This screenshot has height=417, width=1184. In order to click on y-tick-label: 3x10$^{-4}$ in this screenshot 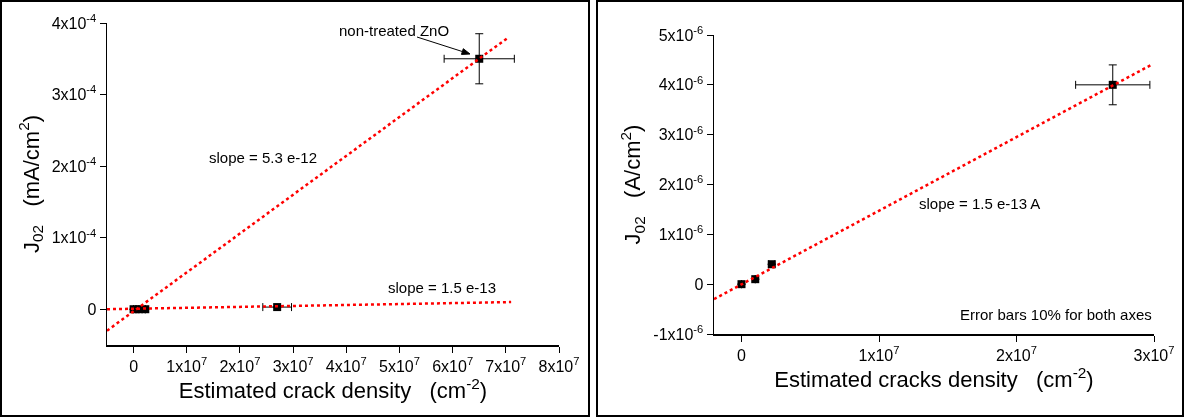, I will do `click(74, 93)`.